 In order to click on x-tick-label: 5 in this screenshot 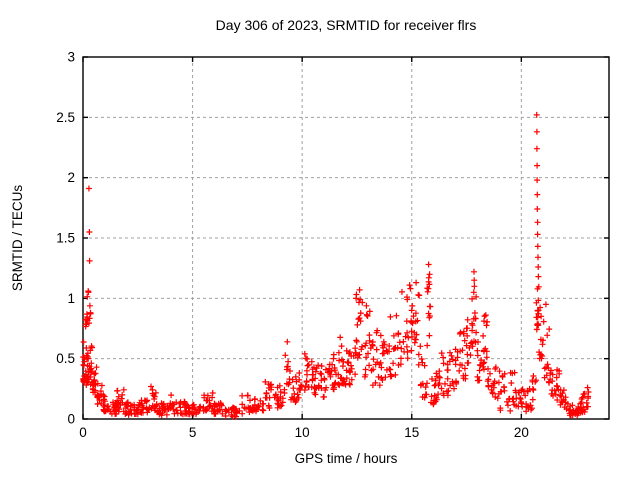, I will do `click(193, 432)`.